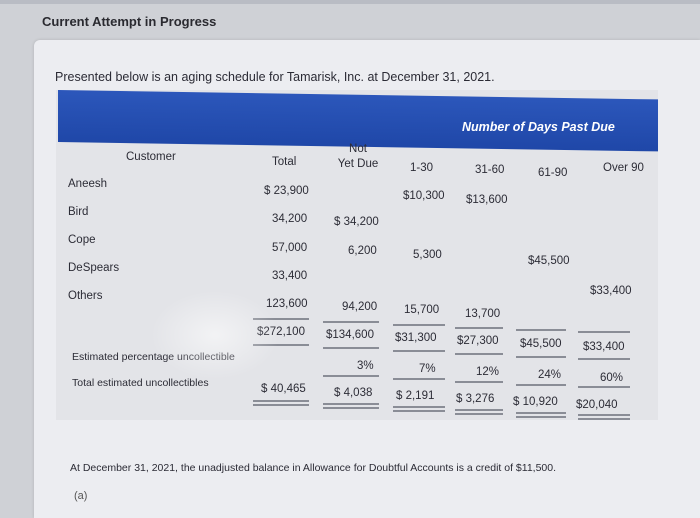  I want to click on customer-name: Aneesh, so click(88, 184).